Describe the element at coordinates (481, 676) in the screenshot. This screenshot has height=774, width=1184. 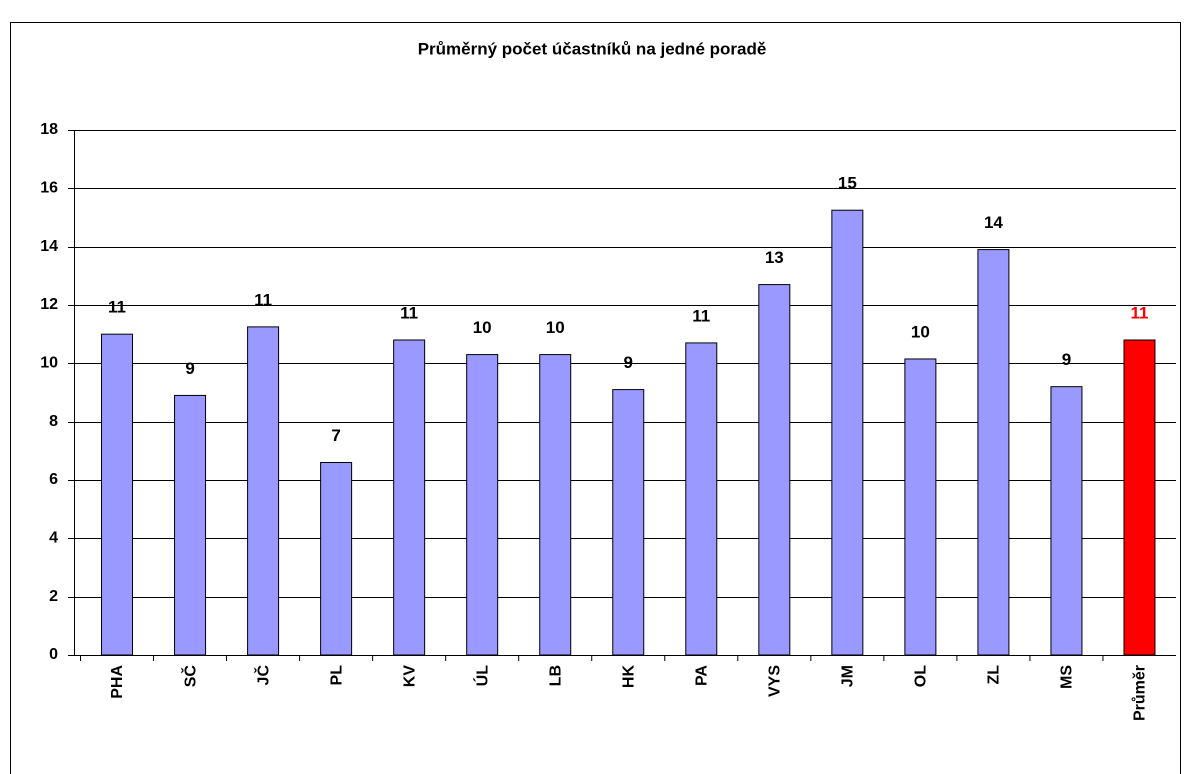
I see `x-tick-label: ÚL` at that location.